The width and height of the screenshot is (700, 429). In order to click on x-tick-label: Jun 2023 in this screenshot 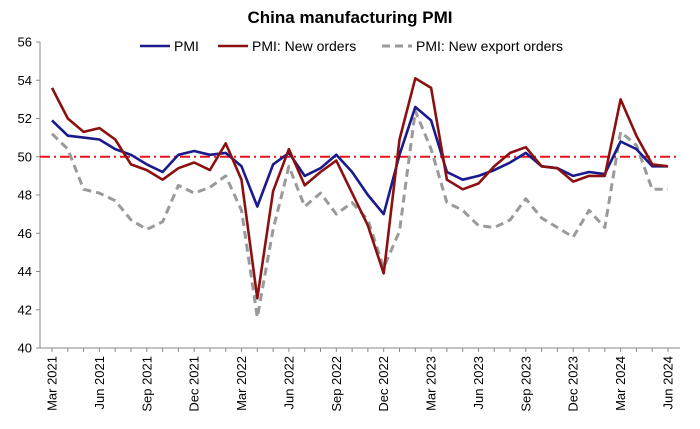, I will do `click(478, 383)`.